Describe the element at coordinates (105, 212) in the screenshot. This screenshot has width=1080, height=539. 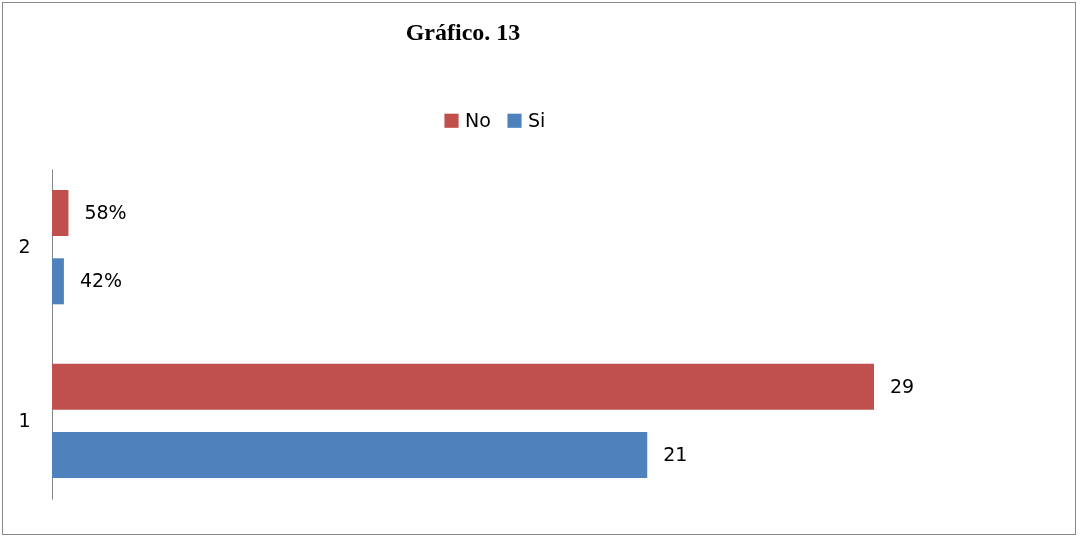
I see `data-label: 58%` at that location.